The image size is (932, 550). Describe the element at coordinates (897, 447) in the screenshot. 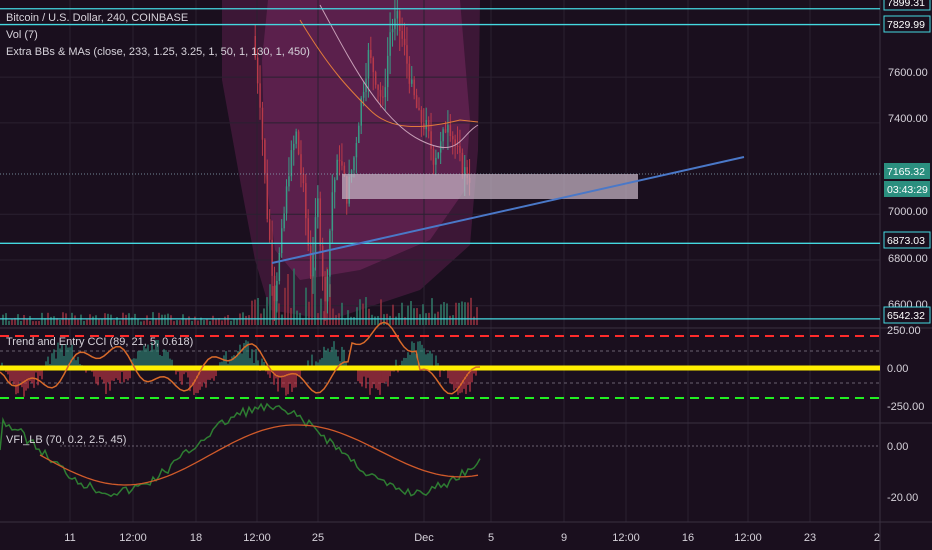

I see `vfi-tick-label: 0.00` at that location.